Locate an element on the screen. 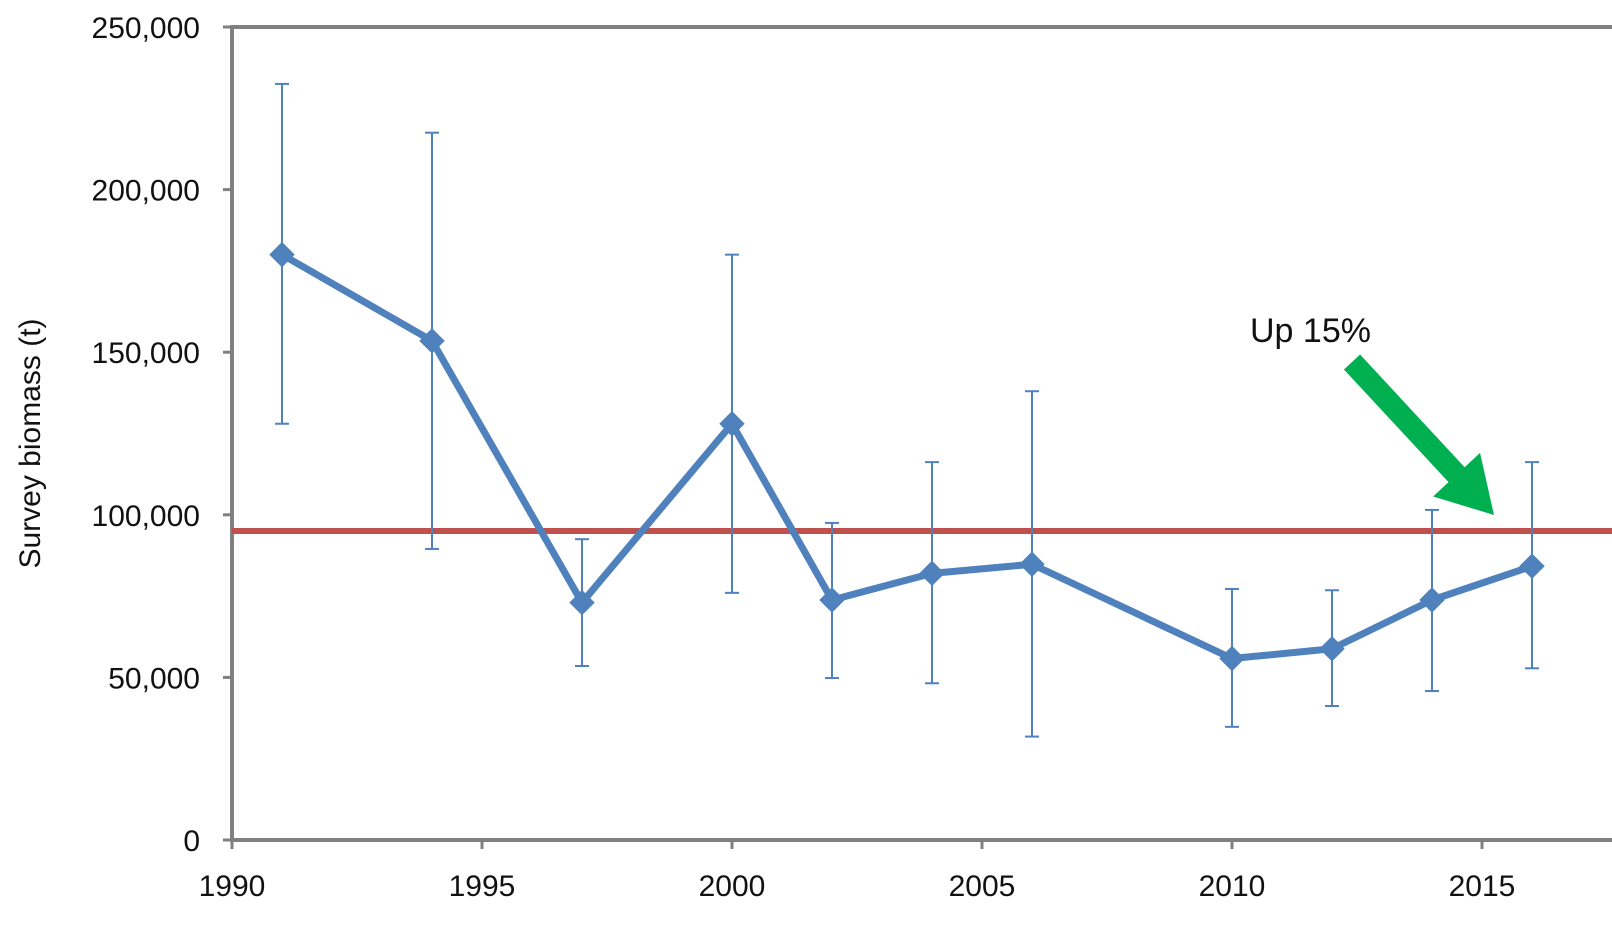  y-tick-label: 250,000 is located at coordinates (146, 28).